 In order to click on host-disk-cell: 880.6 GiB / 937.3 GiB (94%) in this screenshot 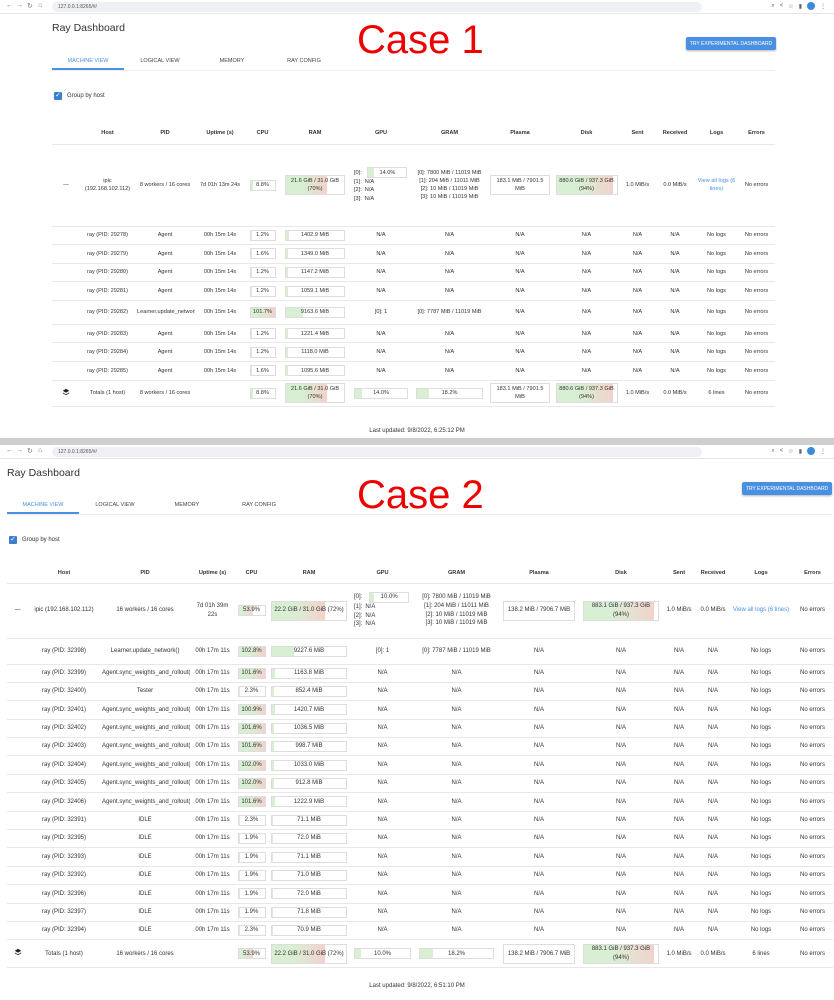, I will do `click(586, 184)`.